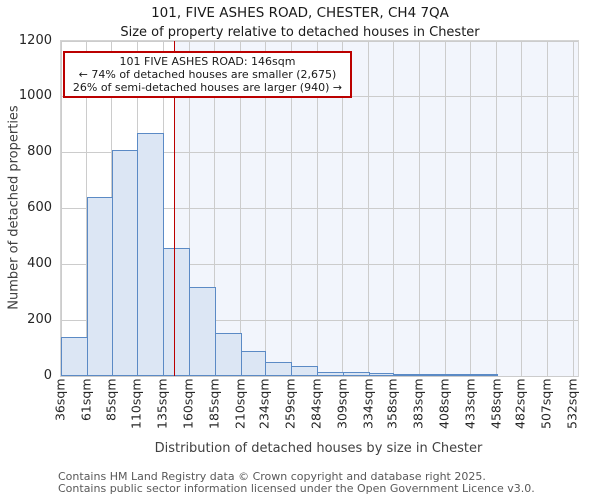  What do you see at coordinates (214, 403) in the screenshot?
I see `x-tick-label: 185sqm` at bounding box center [214, 403].